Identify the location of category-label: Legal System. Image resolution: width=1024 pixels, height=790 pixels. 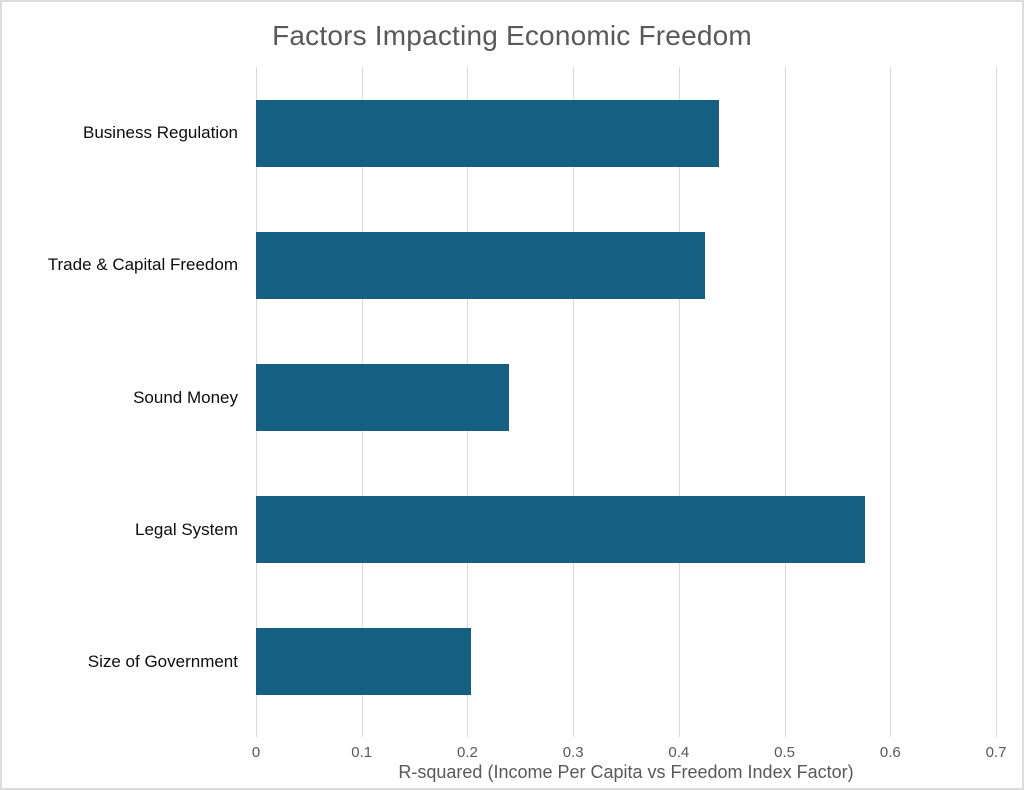
(186, 529).